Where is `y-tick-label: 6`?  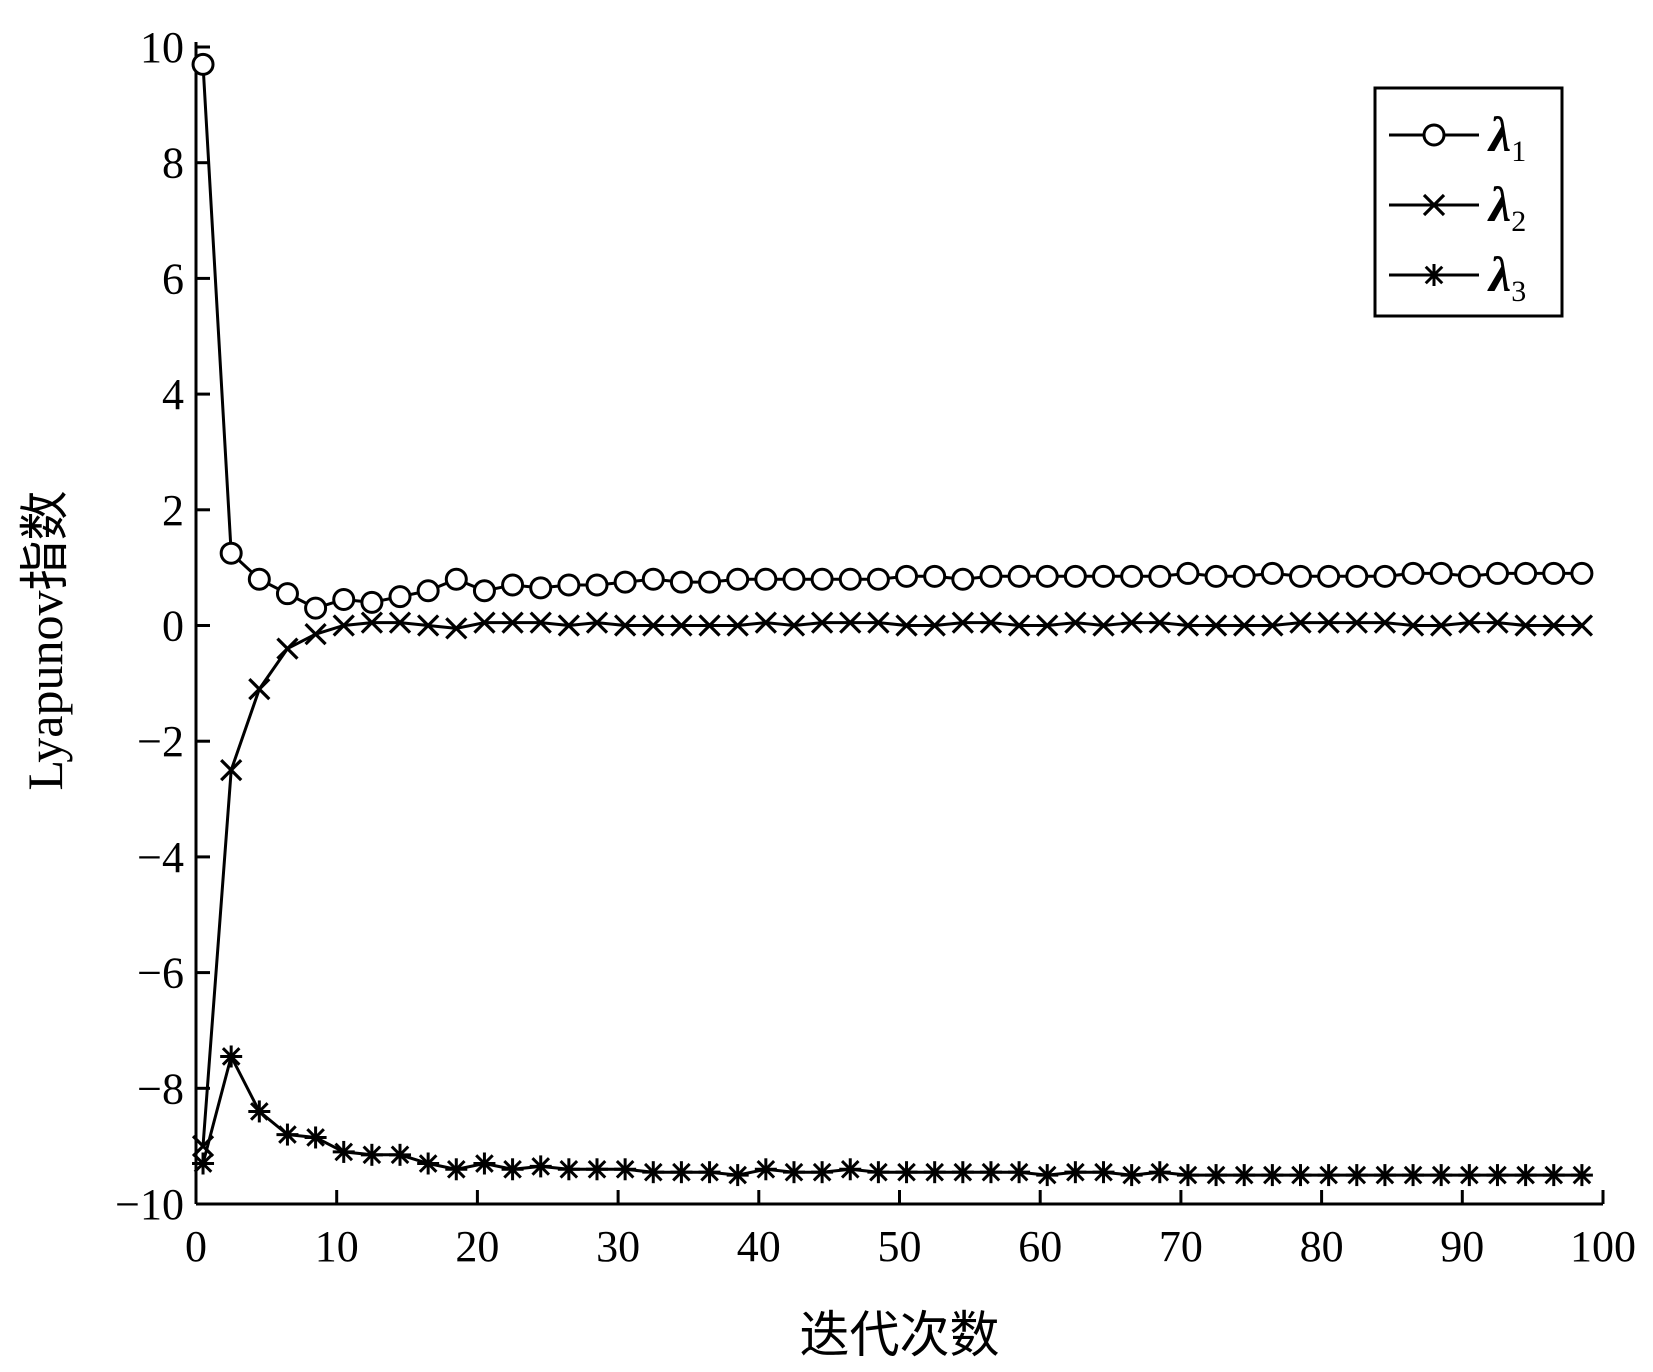 y-tick-label: 6 is located at coordinates (173, 278).